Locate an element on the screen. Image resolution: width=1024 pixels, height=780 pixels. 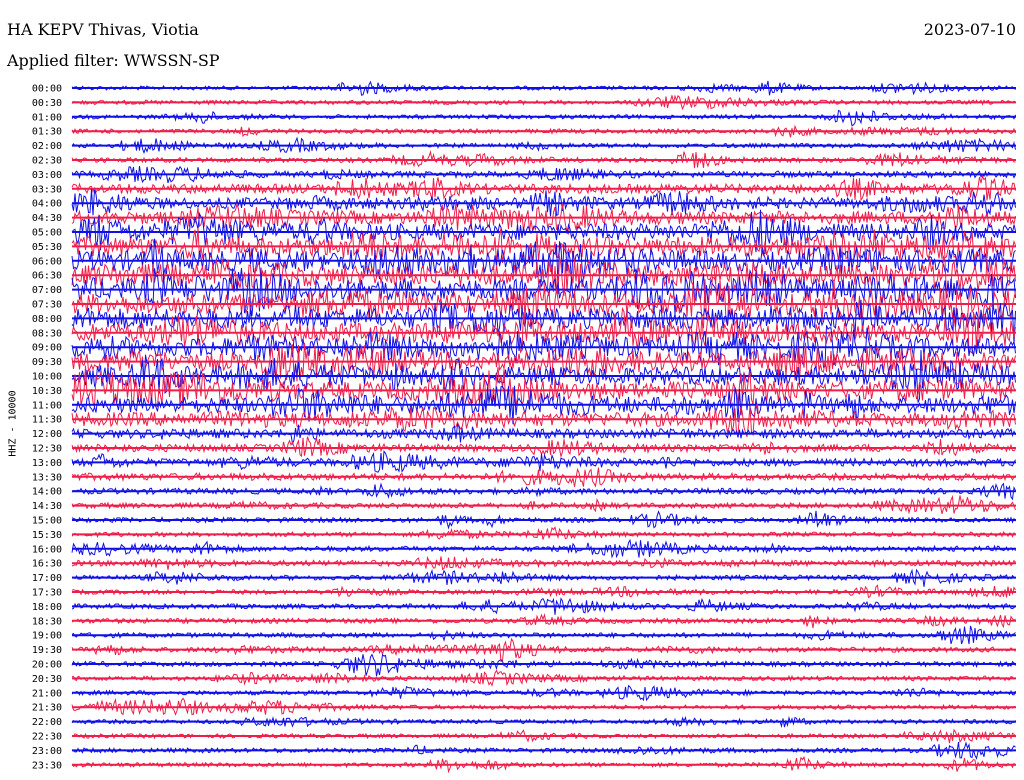
time-label: 17:00 is located at coordinates (47, 578).